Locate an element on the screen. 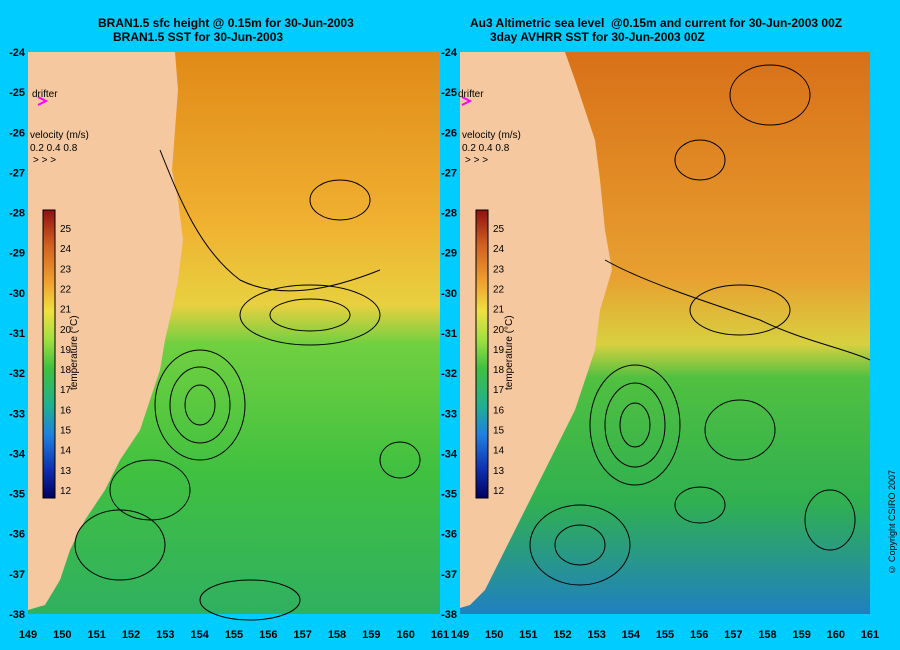 The height and width of the screenshot is (650, 900). lon-tick-label: 157 is located at coordinates (733, 635).